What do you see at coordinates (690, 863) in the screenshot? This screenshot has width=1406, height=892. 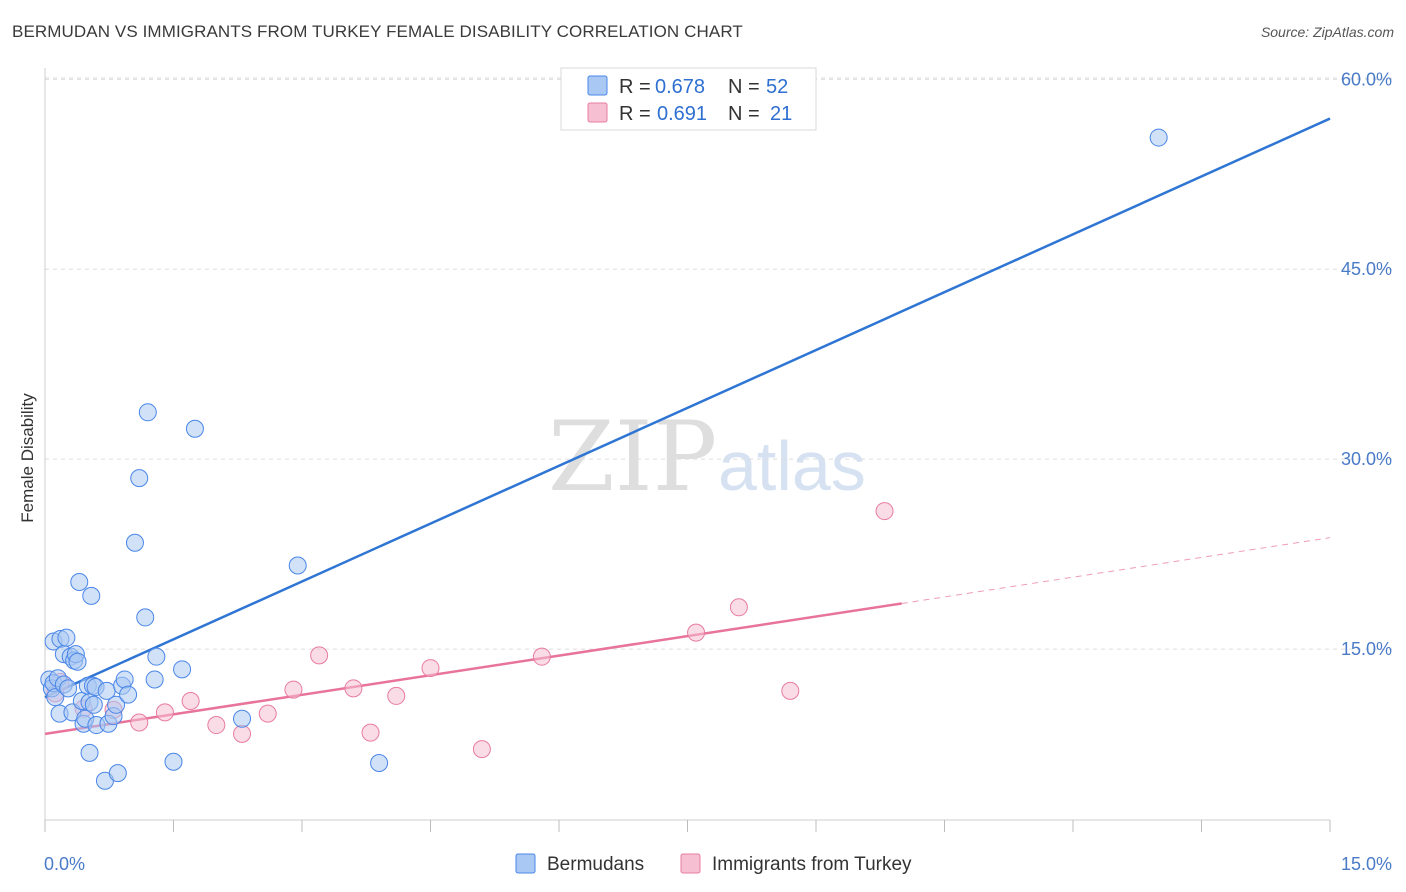 I see `legend-swatch-immigrants-from-turkey` at bounding box center [690, 863].